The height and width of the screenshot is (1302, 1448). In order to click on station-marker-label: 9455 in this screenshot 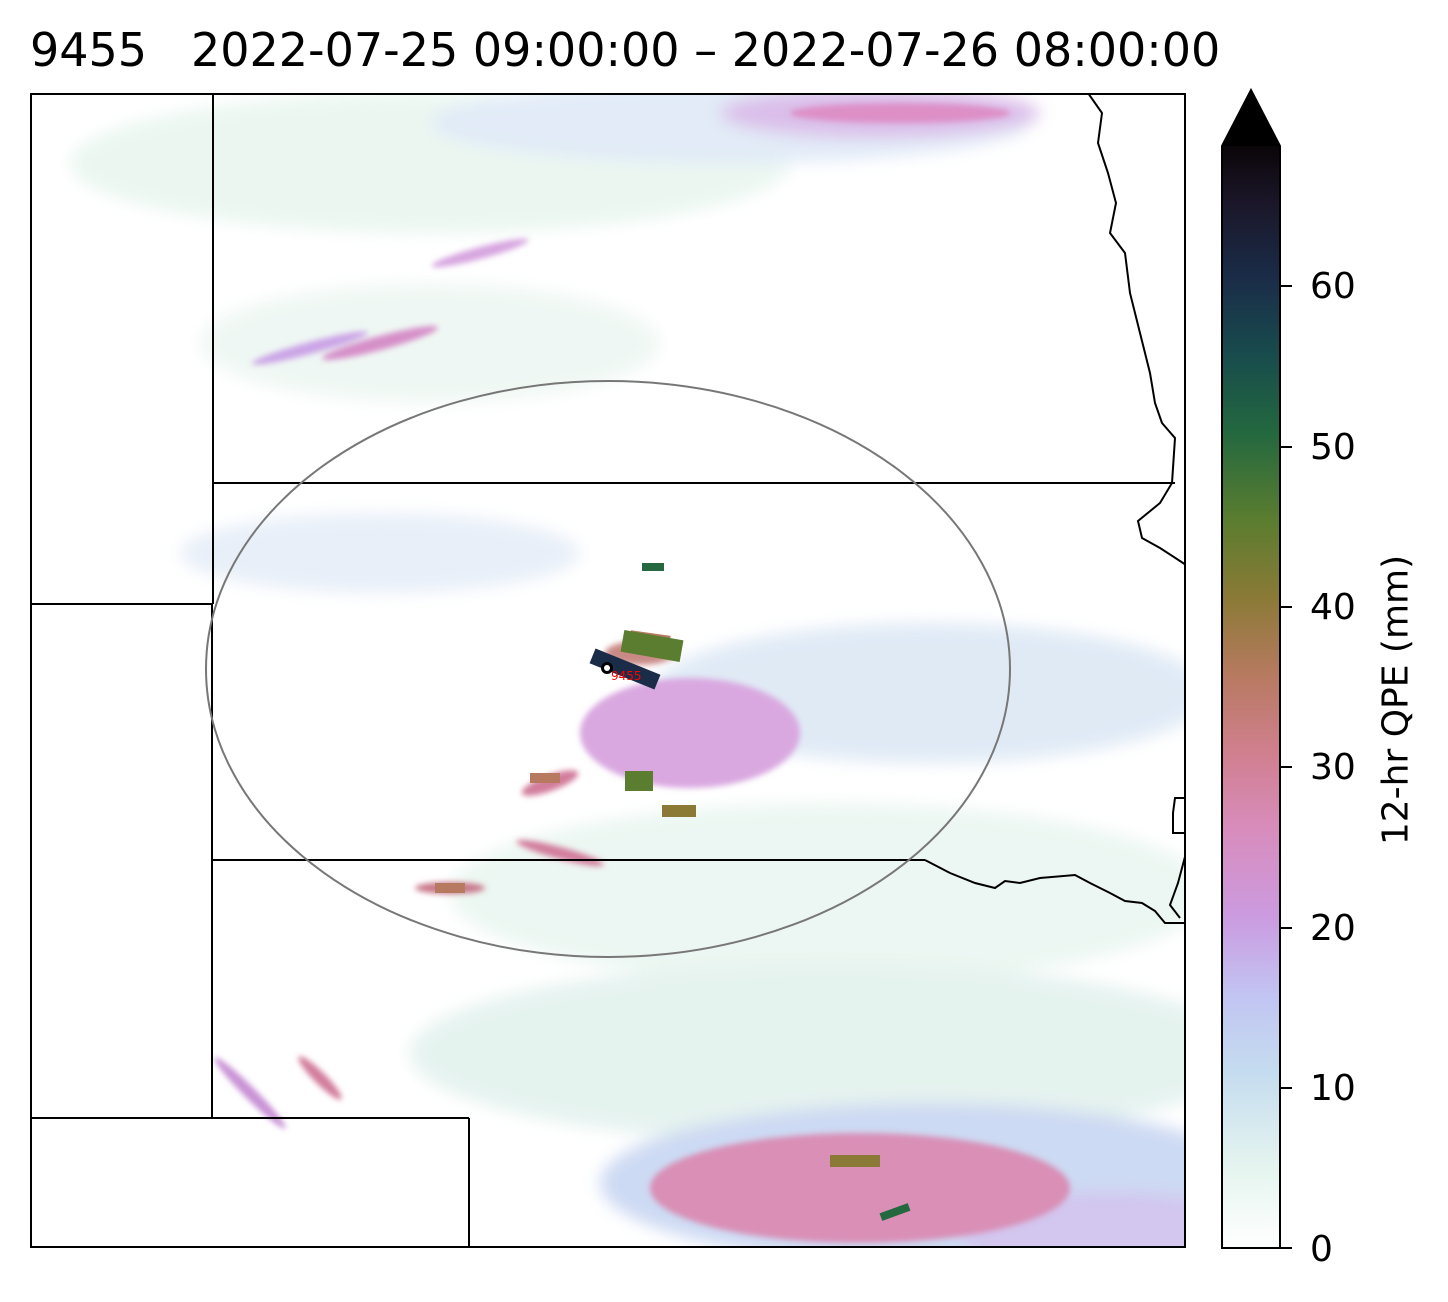, I will do `click(626, 676)`.